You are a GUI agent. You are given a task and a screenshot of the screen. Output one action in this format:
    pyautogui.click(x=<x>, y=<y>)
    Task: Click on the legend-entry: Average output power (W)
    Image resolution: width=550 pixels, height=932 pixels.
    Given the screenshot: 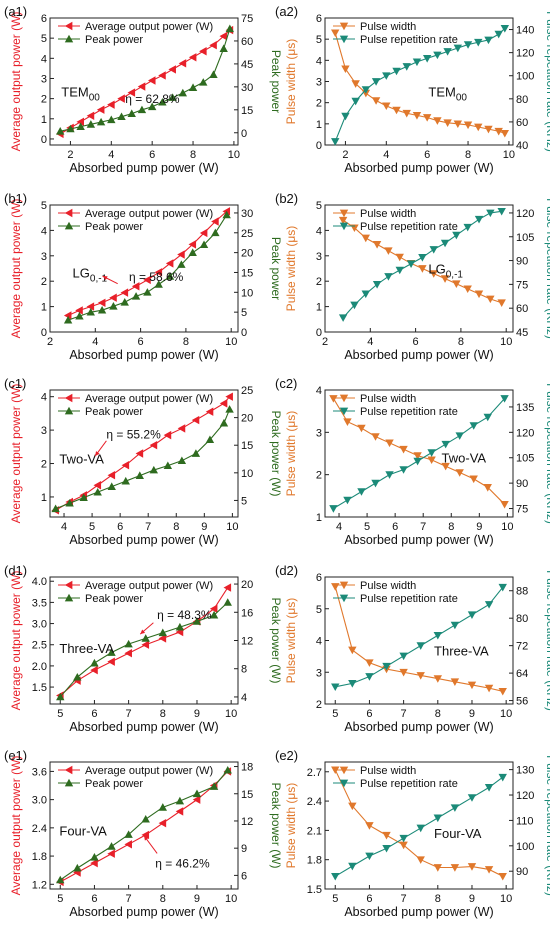 What is the action you would take?
    pyautogui.click(x=149, y=27)
    